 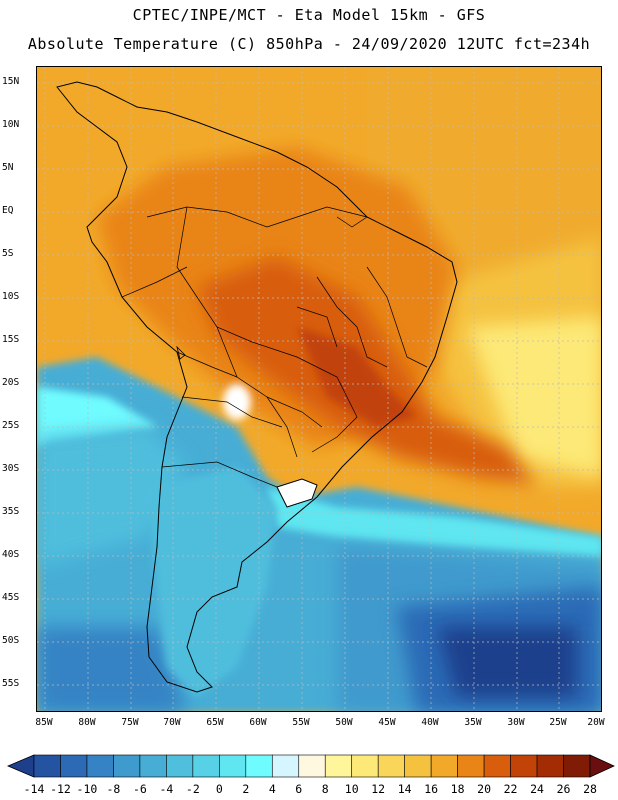 What do you see at coordinates (112, 497) in the screenshot?
I see `field-pacific-cool` at bounding box center [112, 497].